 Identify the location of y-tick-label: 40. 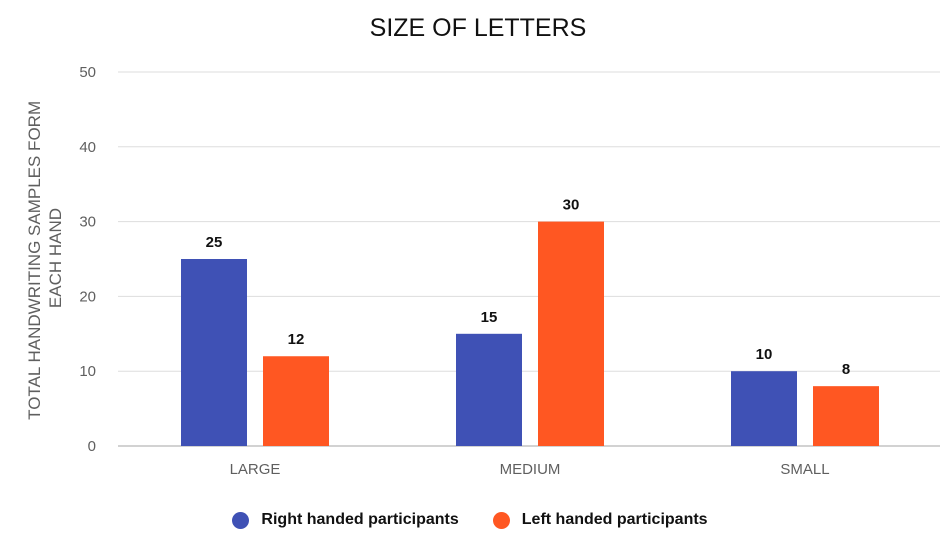
(87, 147).